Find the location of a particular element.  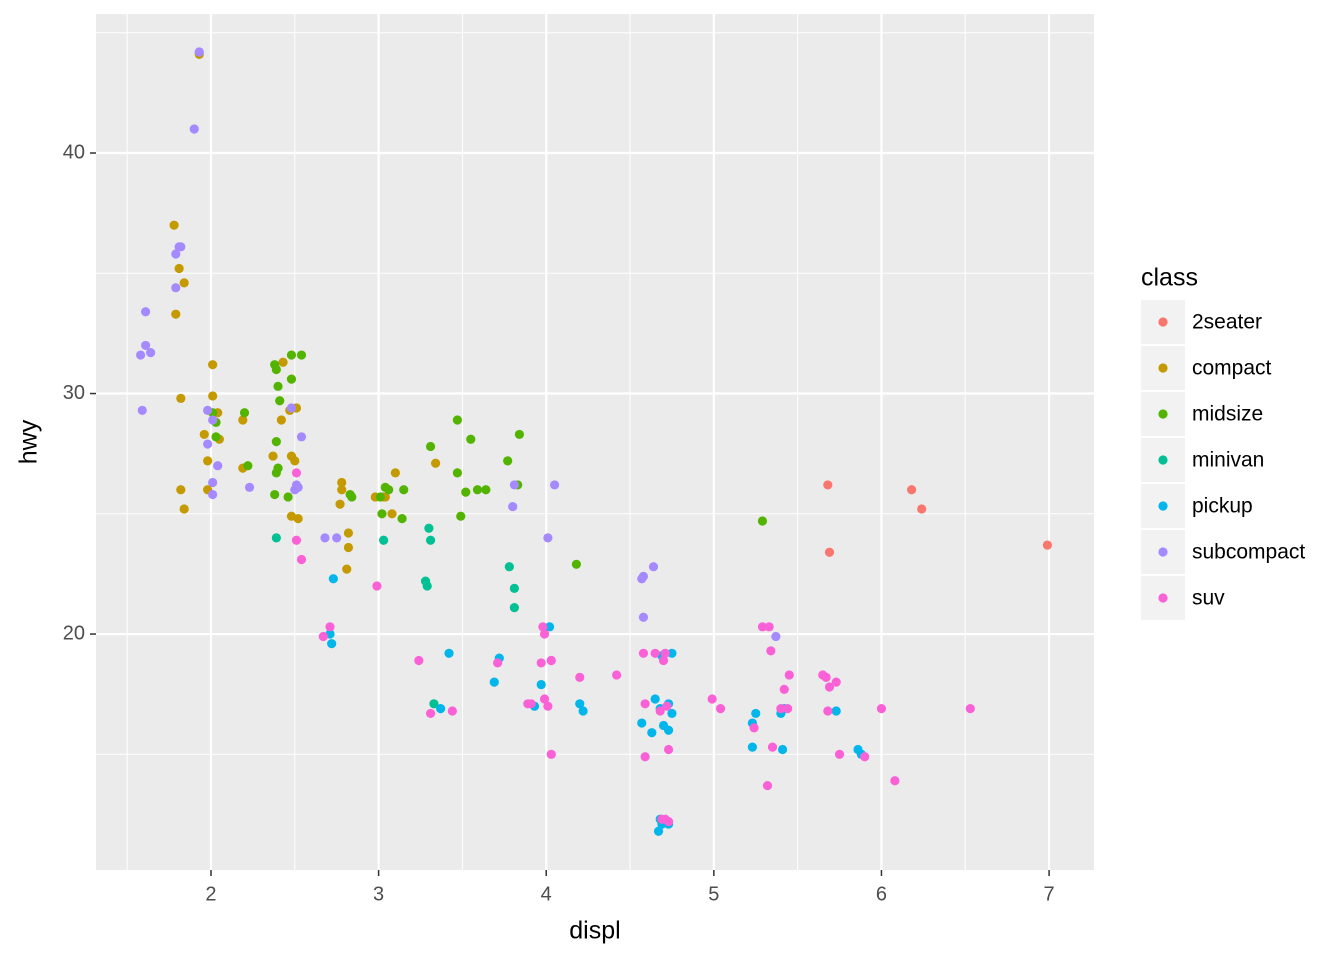

x-tick-label: 6 is located at coordinates (881, 894).